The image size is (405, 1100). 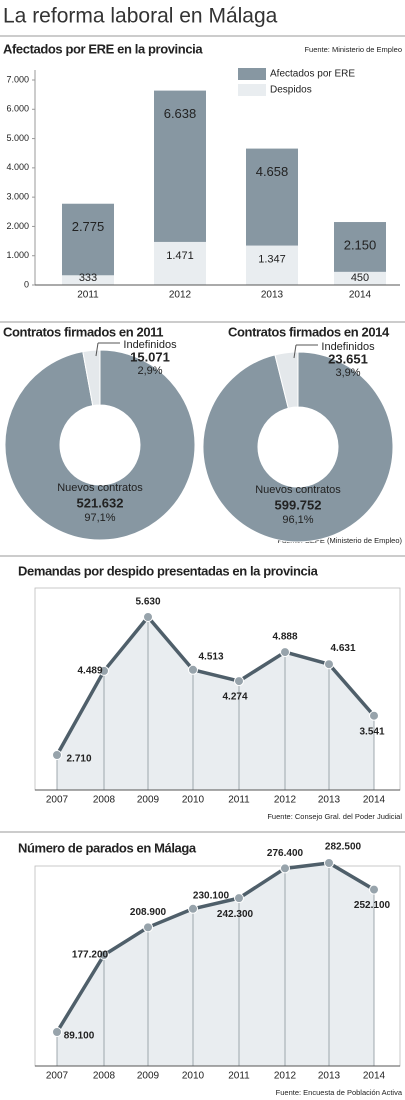 What do you see at coordinates (234, 697) in the screenshot?
I see `value-label: 4.274` at bounding box center [234, 697].